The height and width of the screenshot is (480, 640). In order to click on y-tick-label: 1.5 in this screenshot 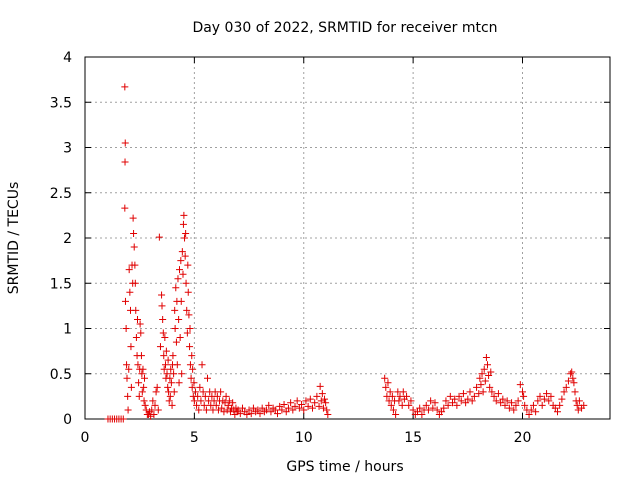, I will do `click(61, 284)`.